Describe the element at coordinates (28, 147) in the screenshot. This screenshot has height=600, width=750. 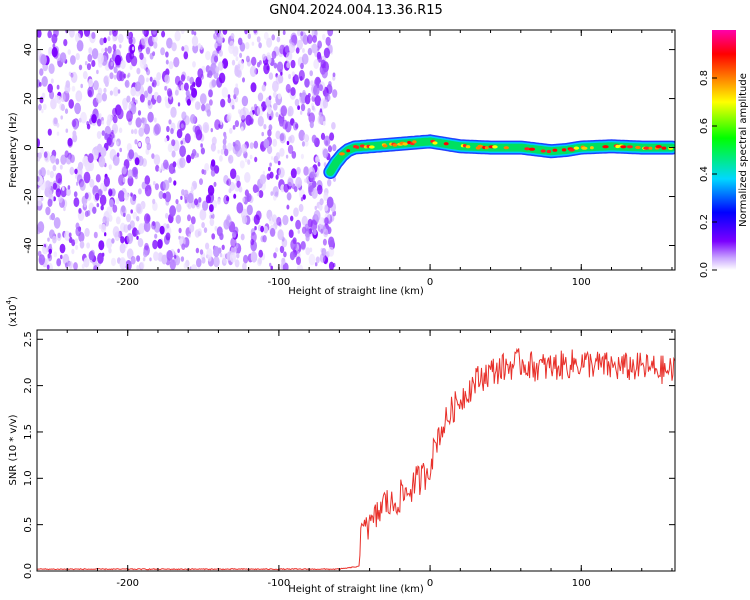
I see `y-tick-label: 0` at that location.